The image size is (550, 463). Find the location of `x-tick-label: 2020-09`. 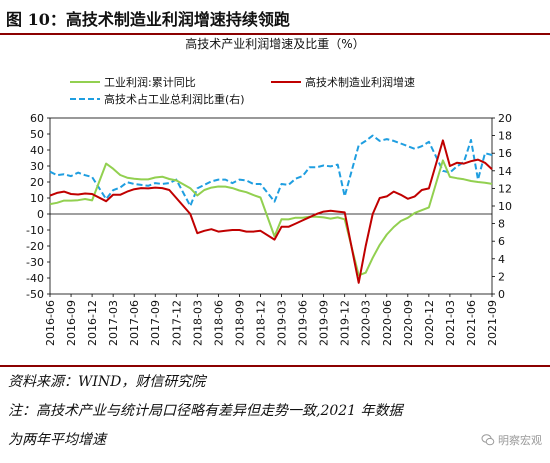

x-tick-label: 2020-09 is located at coordinates (408, 323).